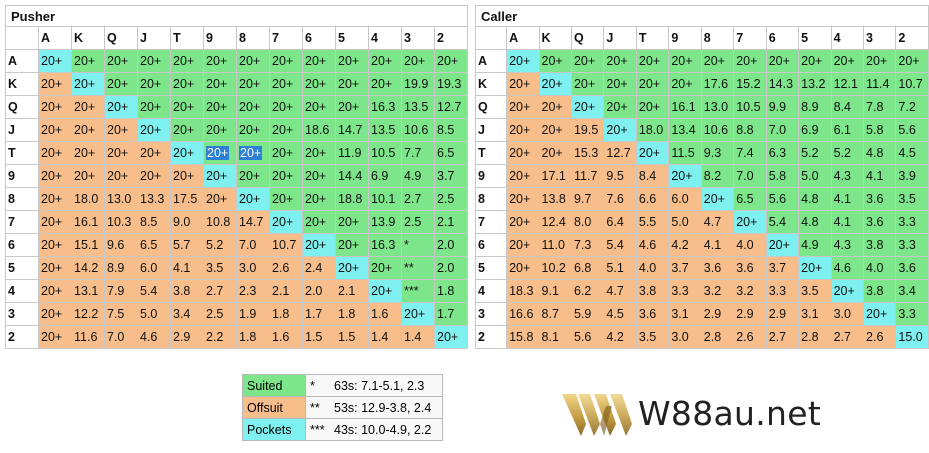 The height and width of the screenshot is (453, 929). I want to click on hand-value: 13.3, so click(152, 199).